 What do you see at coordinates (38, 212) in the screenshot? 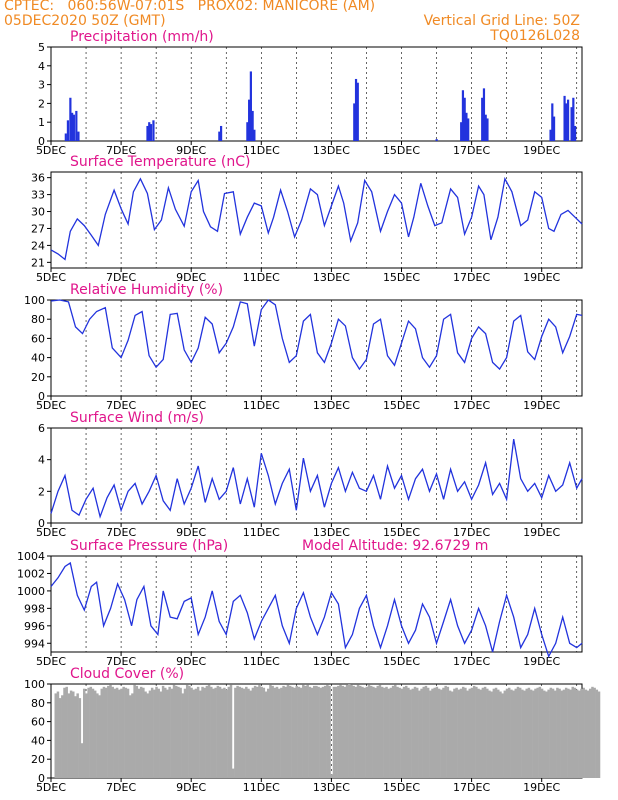
I see `y-tick-label: 30` at bounding box center [38, 212].